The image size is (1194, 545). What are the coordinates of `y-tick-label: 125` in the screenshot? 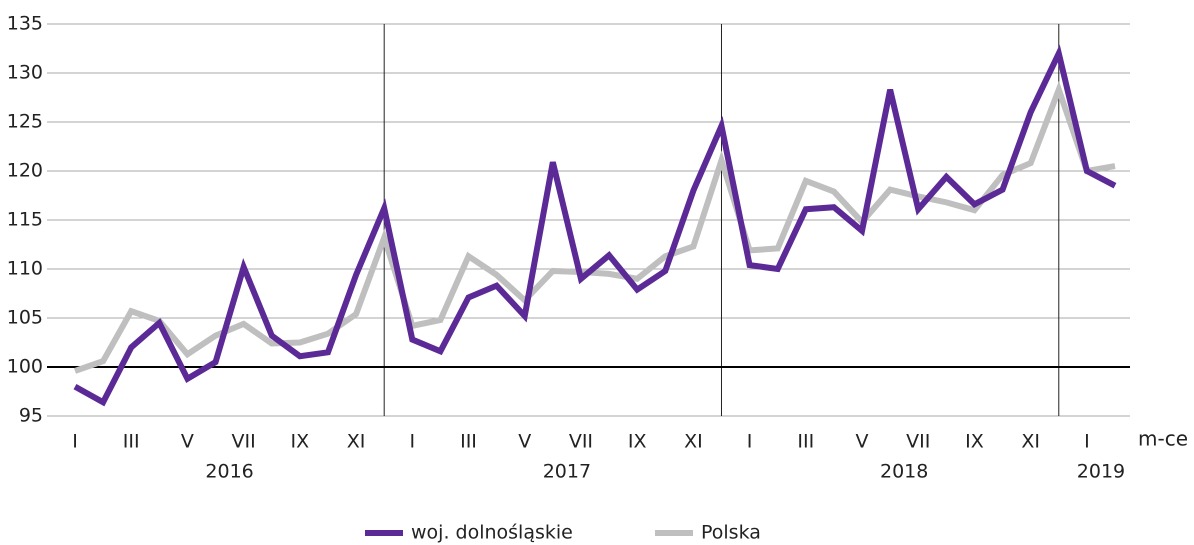 It's located at (25, 122).